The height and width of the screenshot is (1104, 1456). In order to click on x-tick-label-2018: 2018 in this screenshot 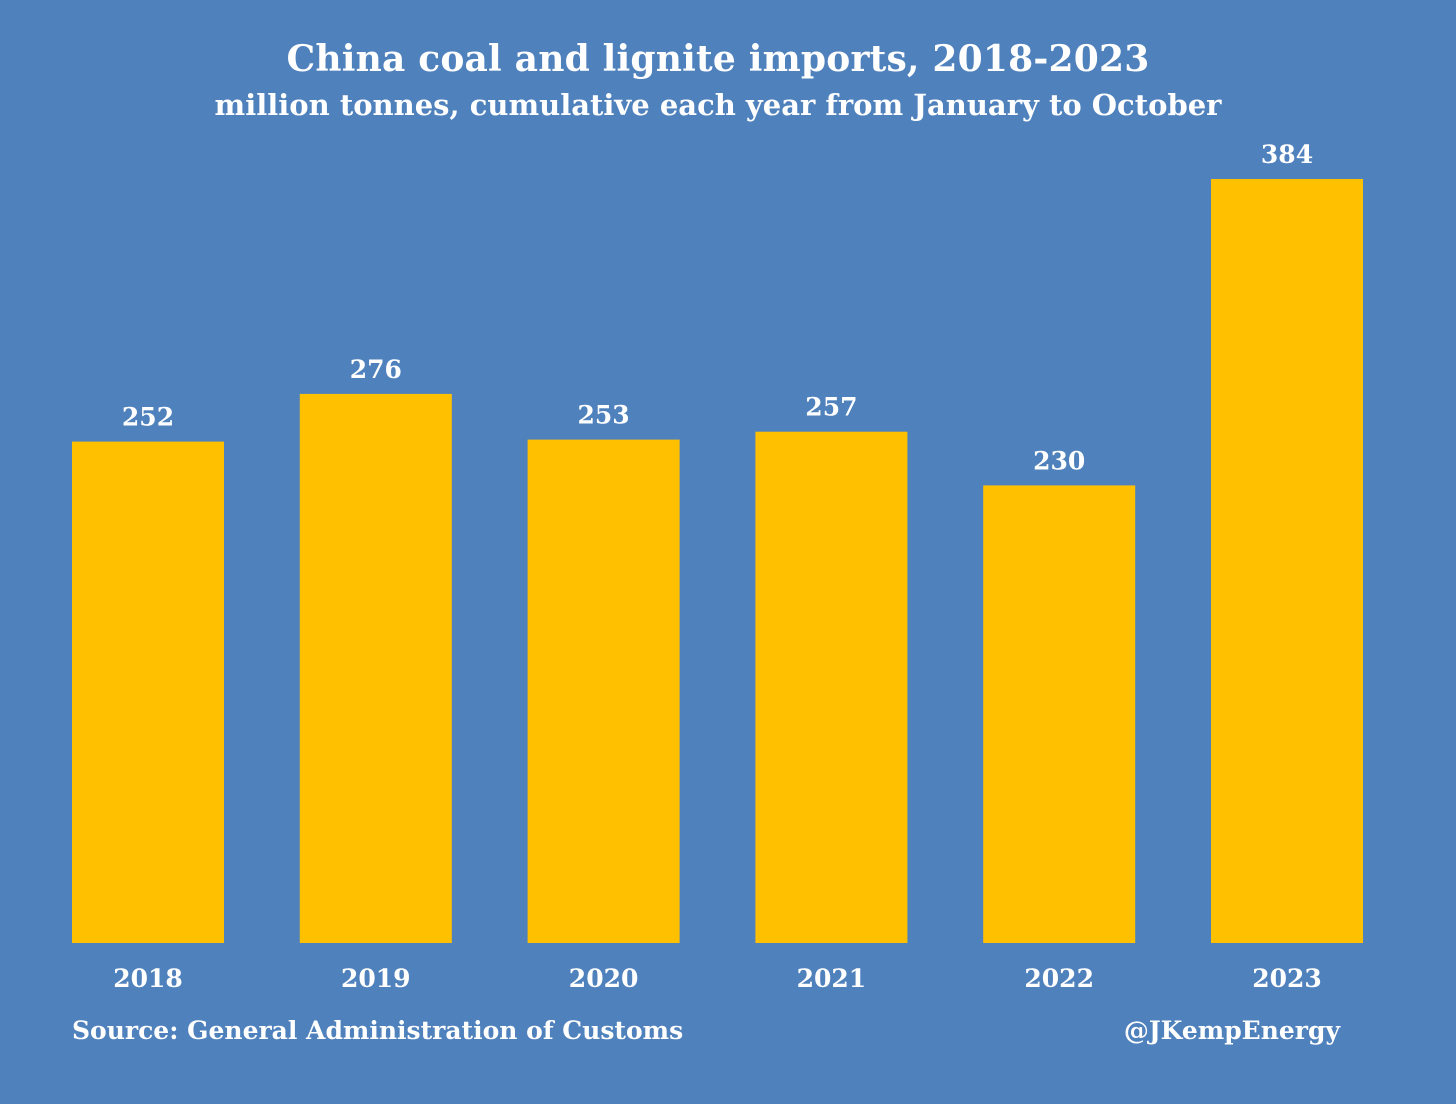, I will do `click(148, 978)`.